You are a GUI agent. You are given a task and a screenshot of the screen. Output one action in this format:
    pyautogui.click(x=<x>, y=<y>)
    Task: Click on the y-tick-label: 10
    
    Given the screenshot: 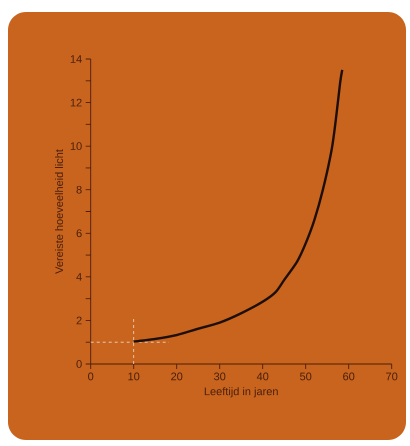 What is the action you would take?
    pyautogui.click(x=76, y=146)
    